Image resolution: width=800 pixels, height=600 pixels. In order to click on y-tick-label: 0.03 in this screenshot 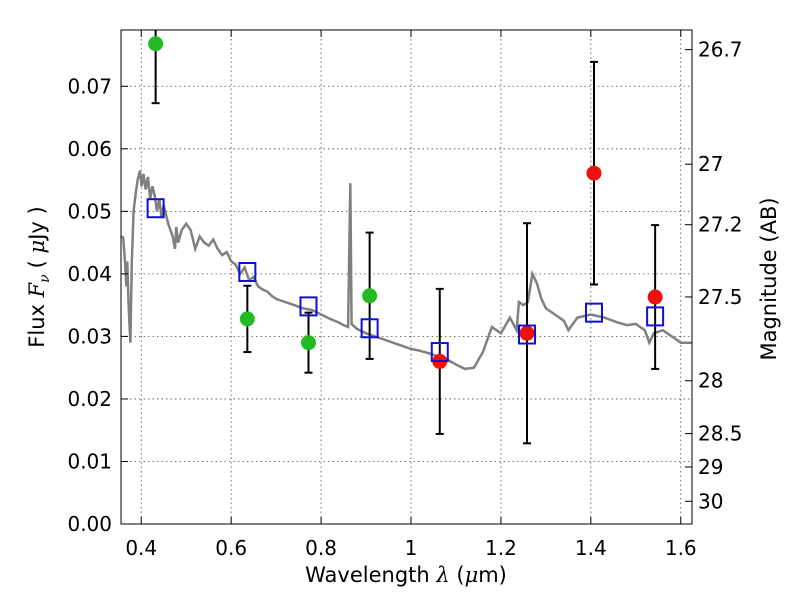, I will do `click(89, 336)`.